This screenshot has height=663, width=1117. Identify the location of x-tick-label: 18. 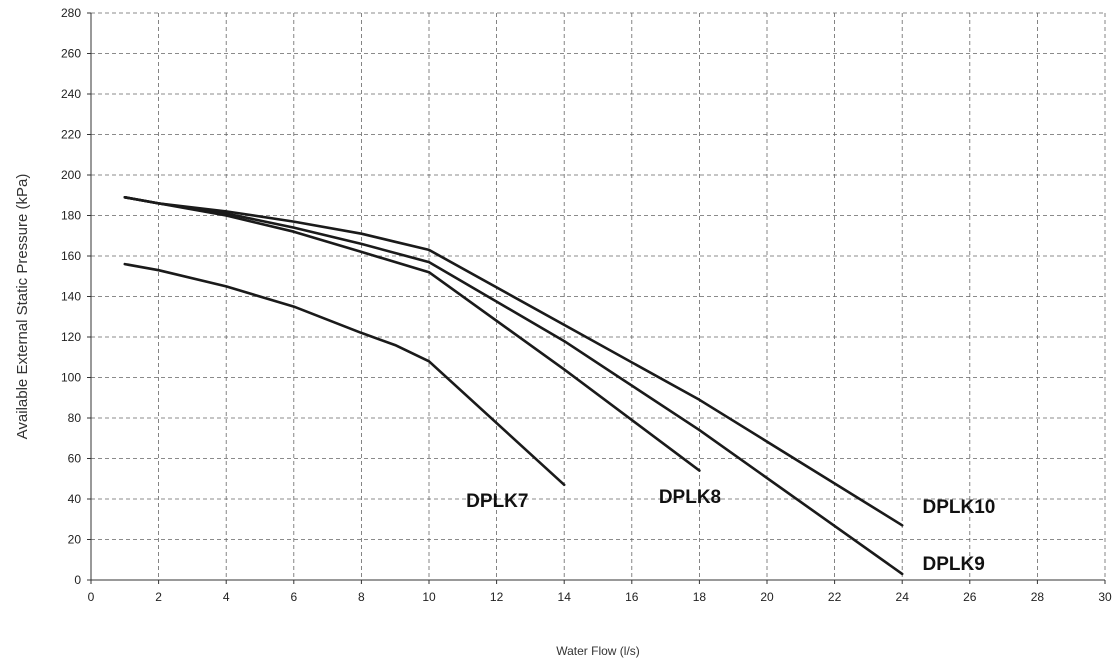
(700, 597).